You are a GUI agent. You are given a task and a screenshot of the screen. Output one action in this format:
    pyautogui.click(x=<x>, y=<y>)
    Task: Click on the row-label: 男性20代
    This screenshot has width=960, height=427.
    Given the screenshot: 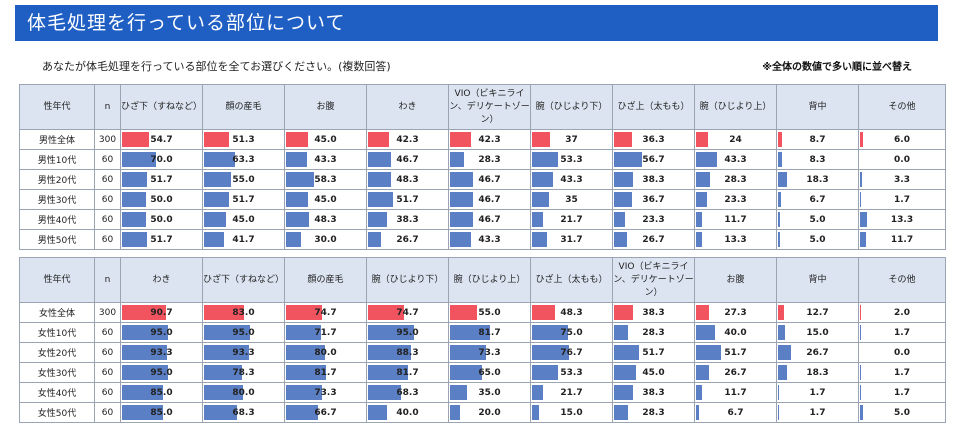 What is the action you would take?
    pyautogui.click(x=57, y=179)
    